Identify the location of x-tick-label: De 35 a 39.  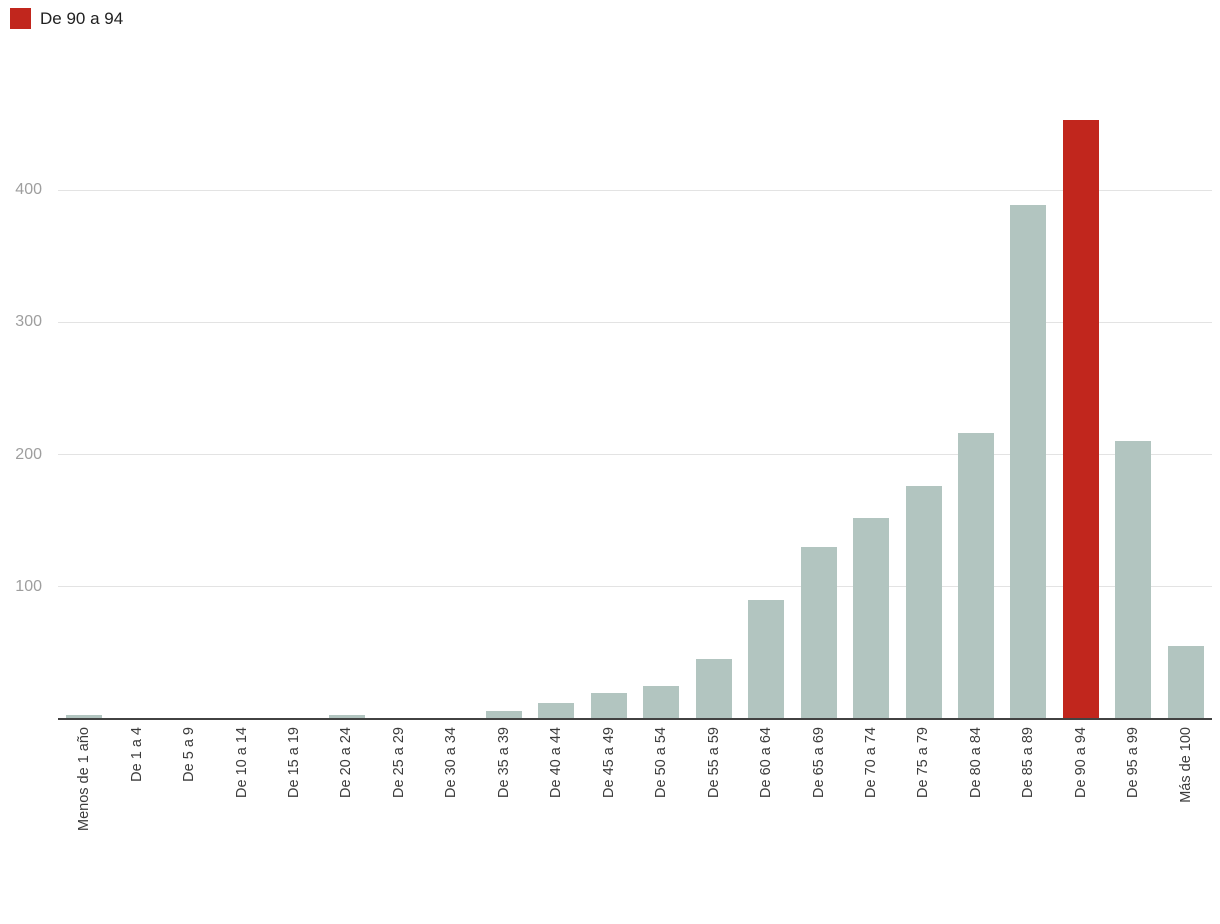
(503, 762).